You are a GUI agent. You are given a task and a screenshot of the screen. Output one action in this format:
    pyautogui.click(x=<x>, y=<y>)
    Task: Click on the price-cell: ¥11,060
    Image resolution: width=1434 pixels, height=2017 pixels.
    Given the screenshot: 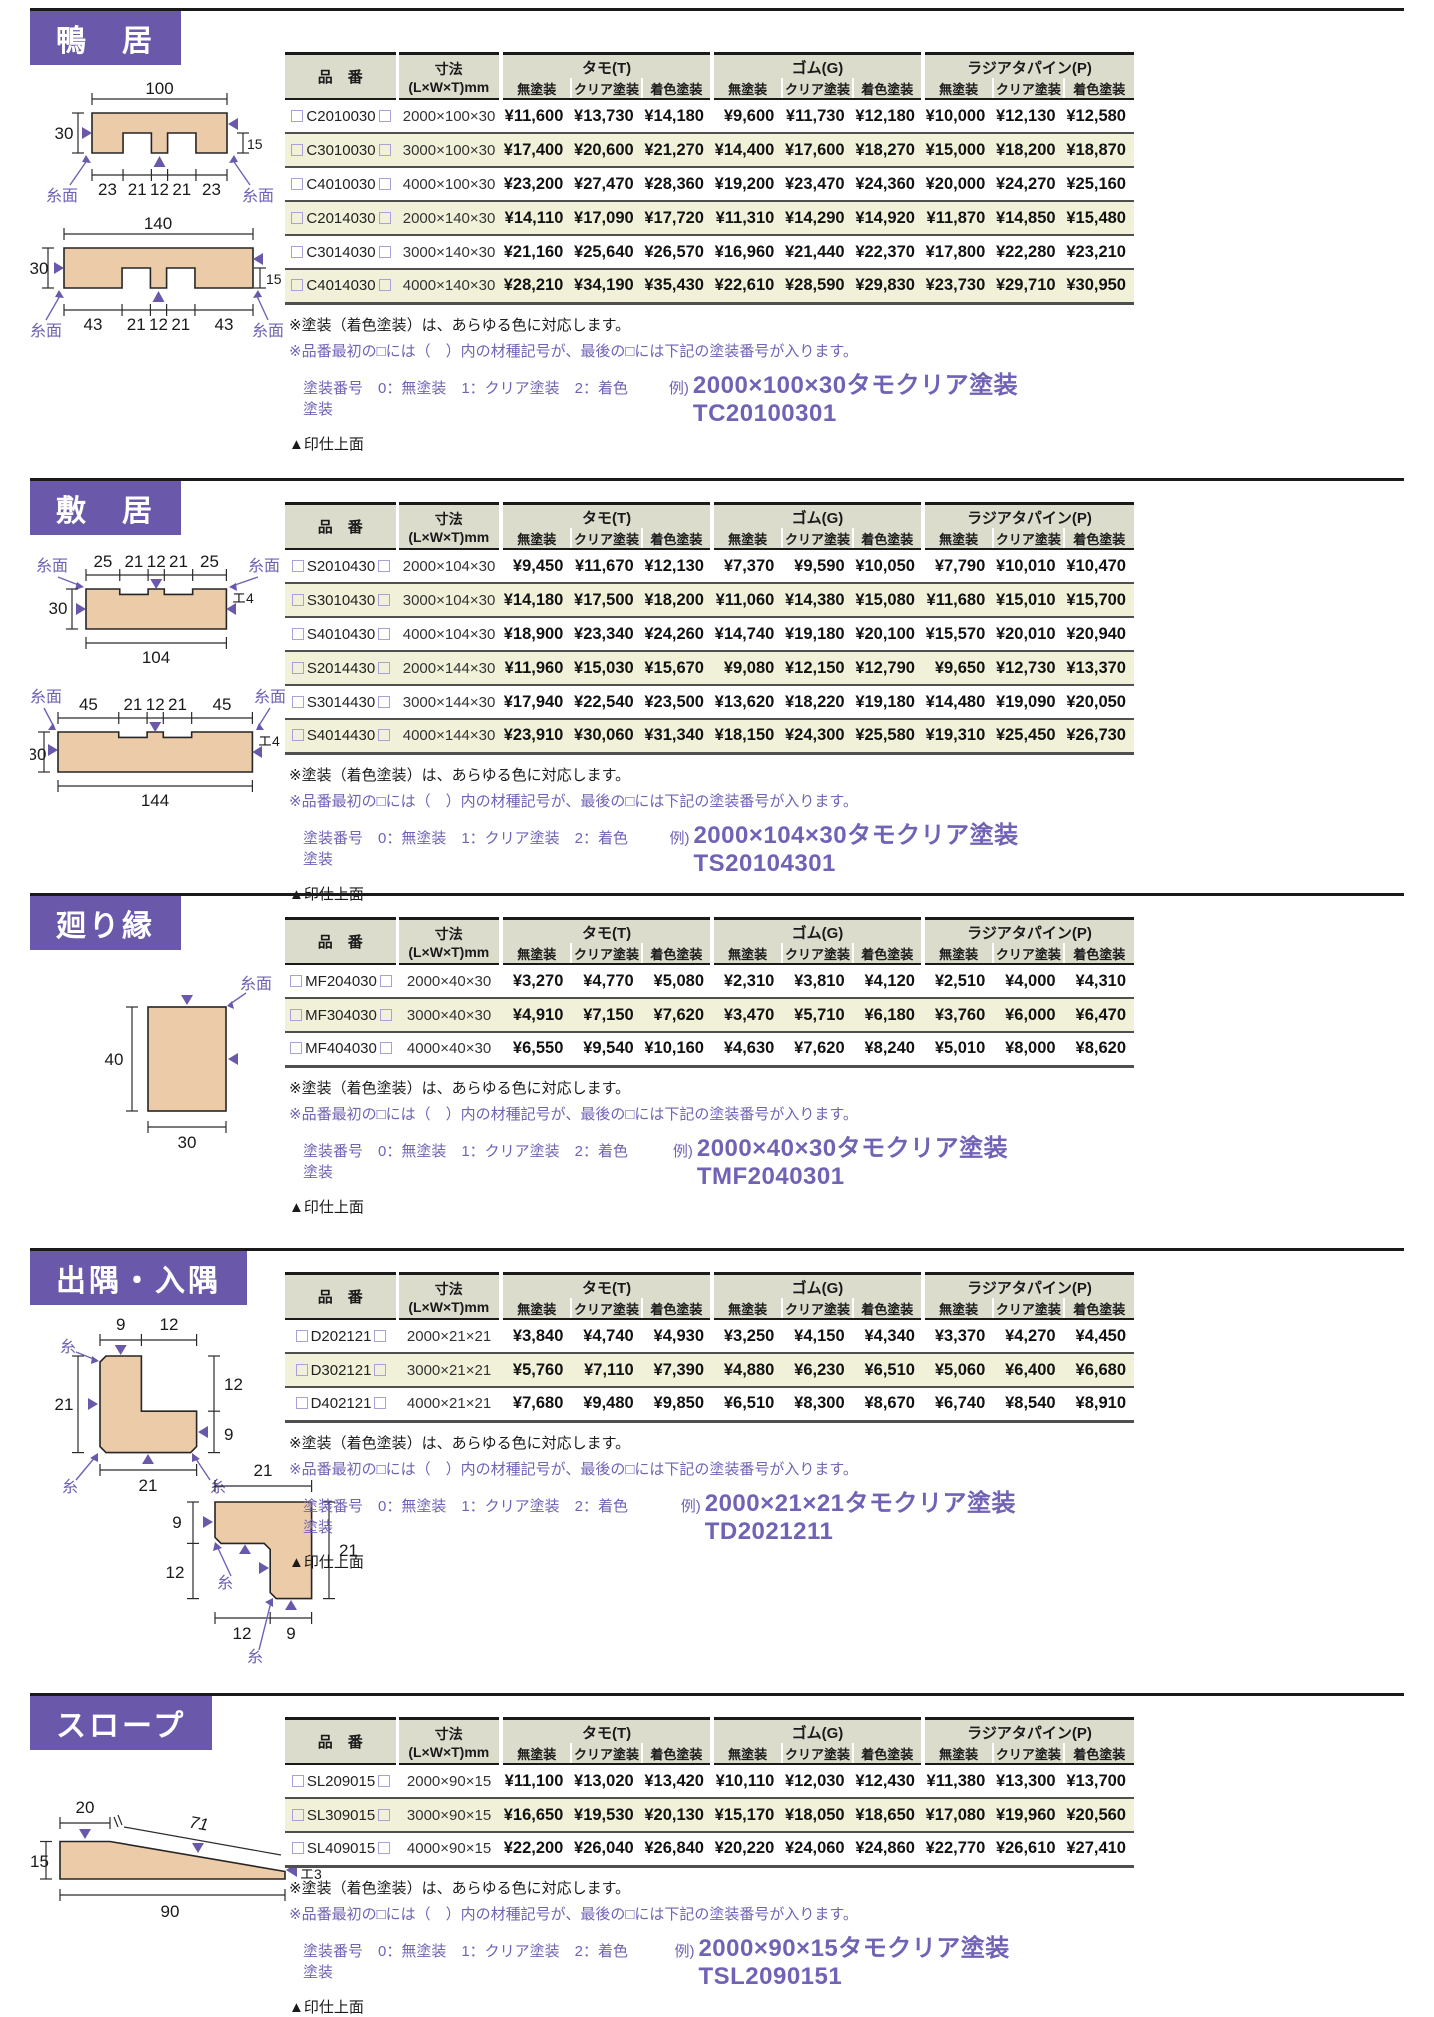 What is the action you would take?
    pyautogui.click(x=747, y=600)
    